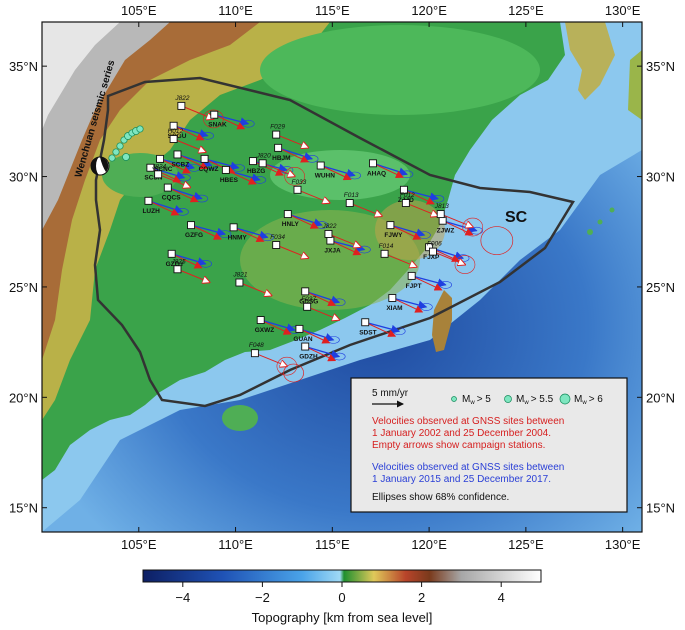 This screenshot has width=685, height=630. Describe the element at coordinates (394, 308) in the screenshot. I see `gnss-site-label: XIAM` at that location.